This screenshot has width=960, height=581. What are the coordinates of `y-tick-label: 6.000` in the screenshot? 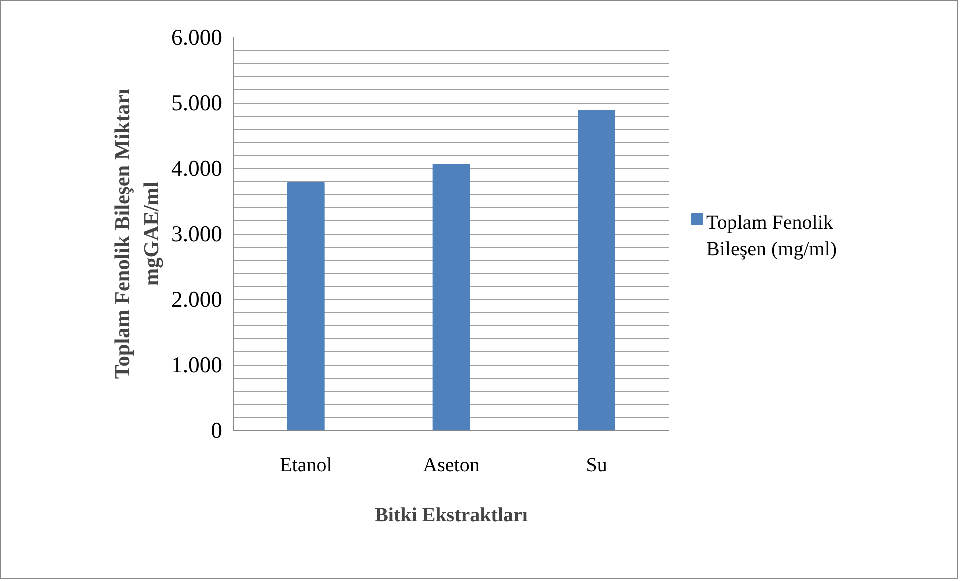 It's located at (197, 37).